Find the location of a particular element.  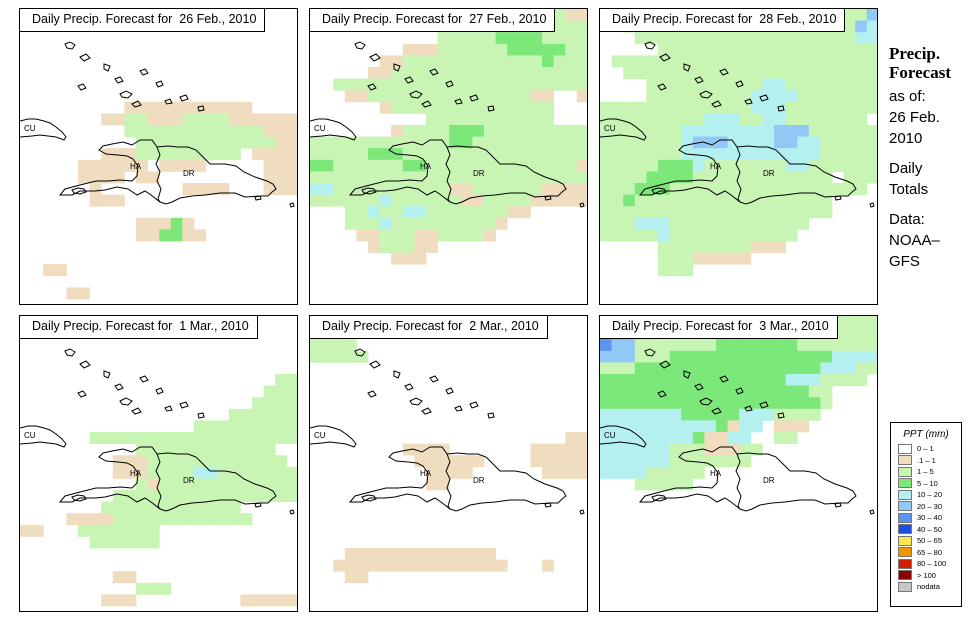

legend-label: 0 – 1 is located at coordinates (925, 449).